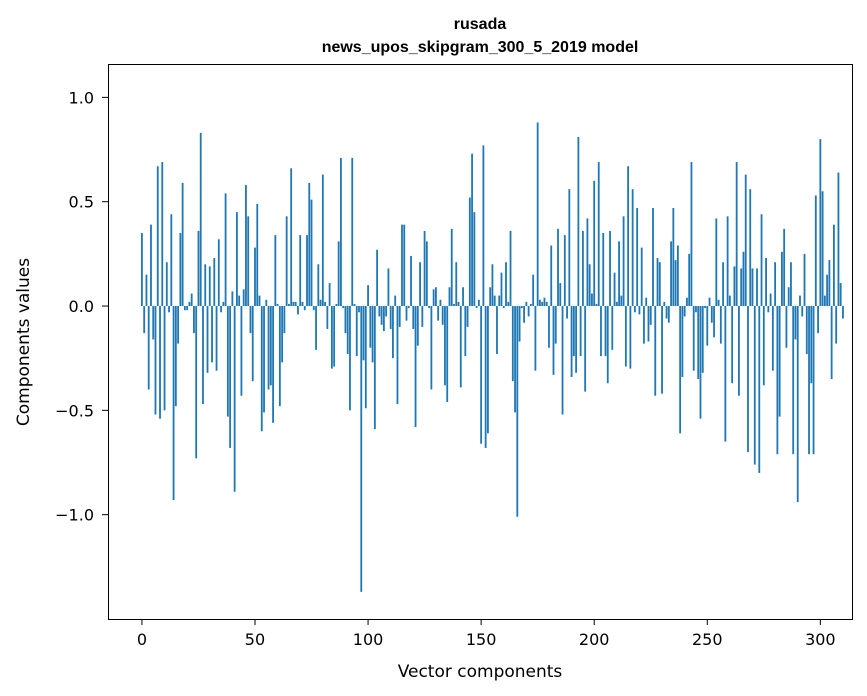  What do you see at coordinates (74, 515) in the screenshot?
I see `y-tick-label: −1.0` at bounding box center [74, 515].